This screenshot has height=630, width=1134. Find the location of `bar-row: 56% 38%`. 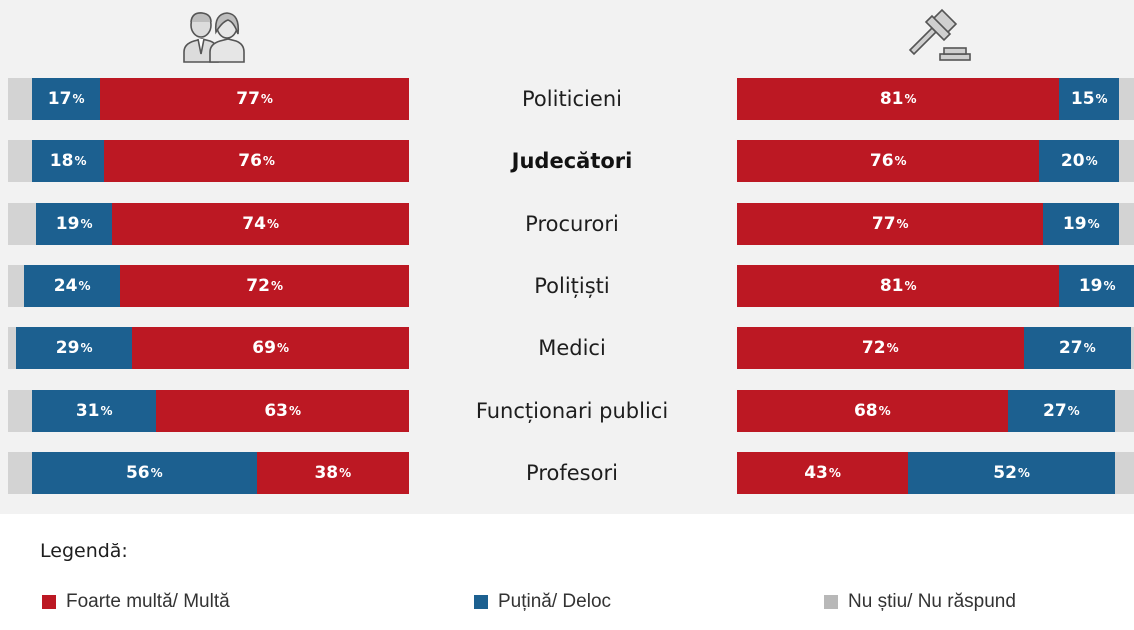

bar-row: 56% 38% is located at coordinates (208, 472).